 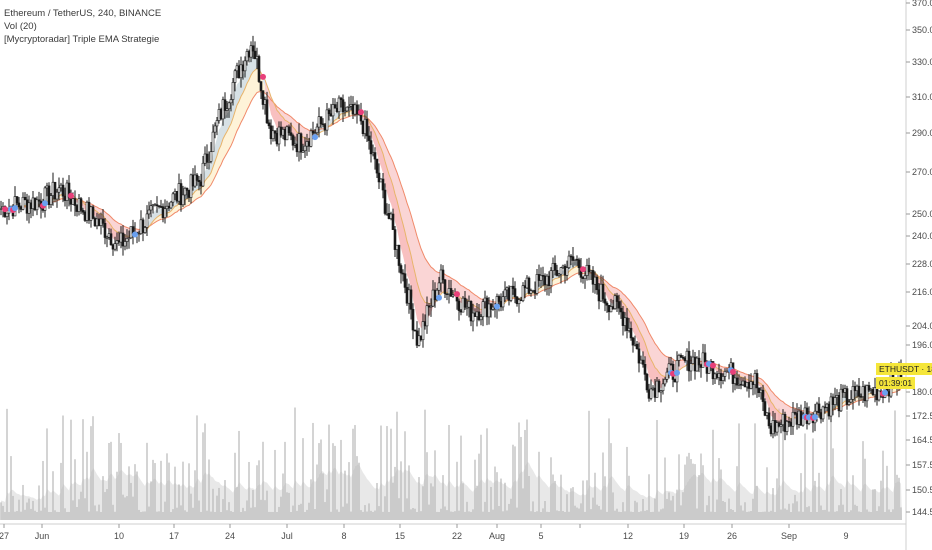 What do you see at coordinates (682, 362) in the screenshot?
I see `ema-ribbon-fill` at bounding box center [682, 362].